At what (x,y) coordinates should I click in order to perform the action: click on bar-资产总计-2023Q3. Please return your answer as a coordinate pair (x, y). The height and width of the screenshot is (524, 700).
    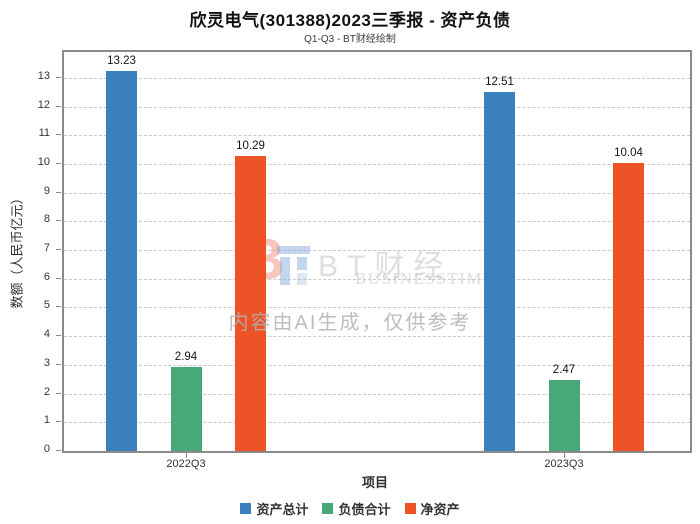
    Looking at the image, I should click on (499, 271).